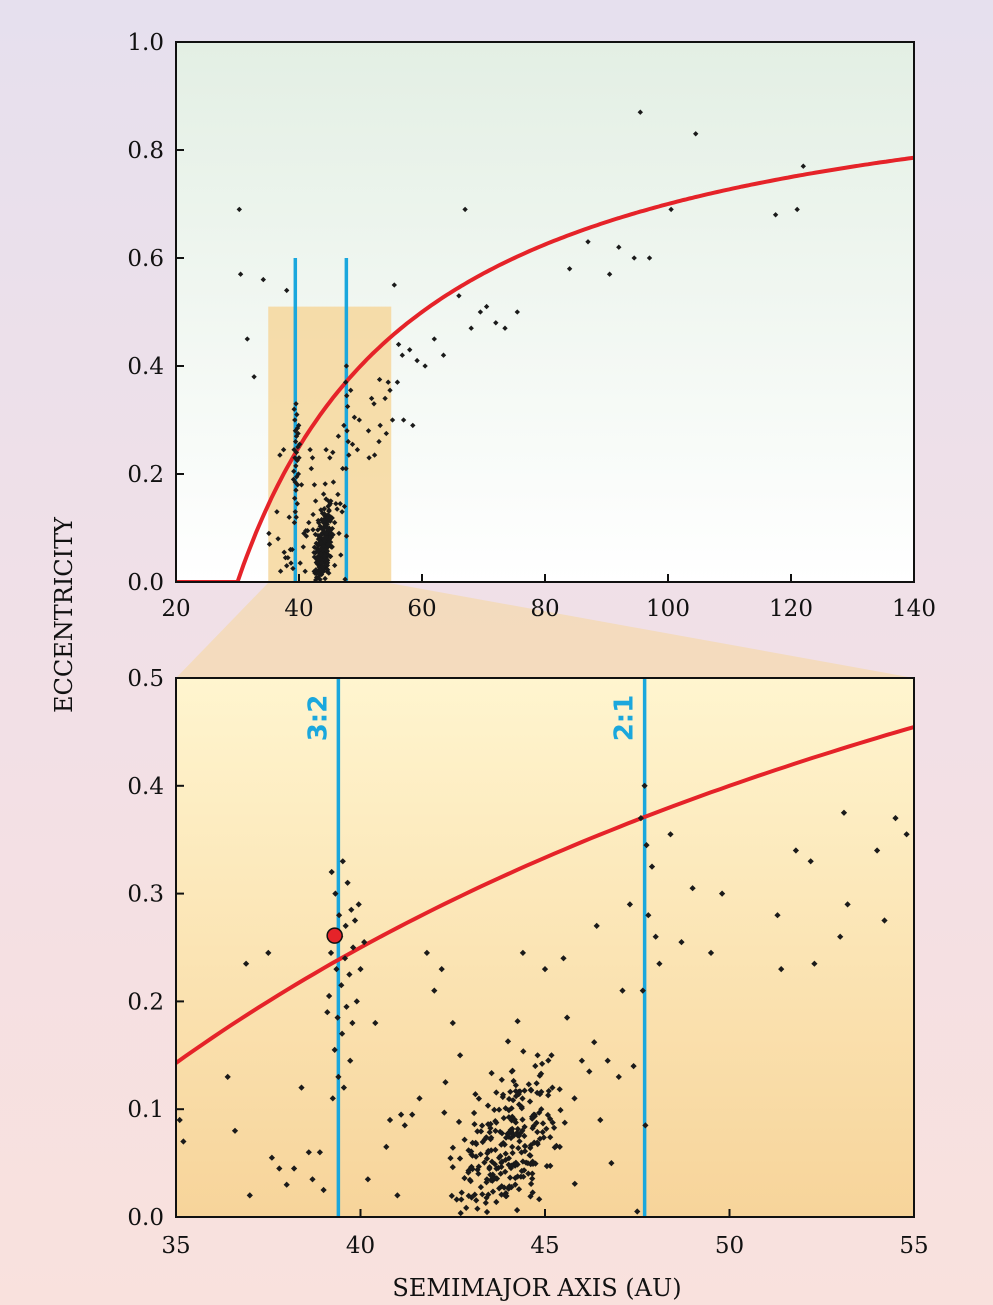 The image size is (993, 1305). I want to click on zoom-x-tick-label: 55, so click(913, 1246).